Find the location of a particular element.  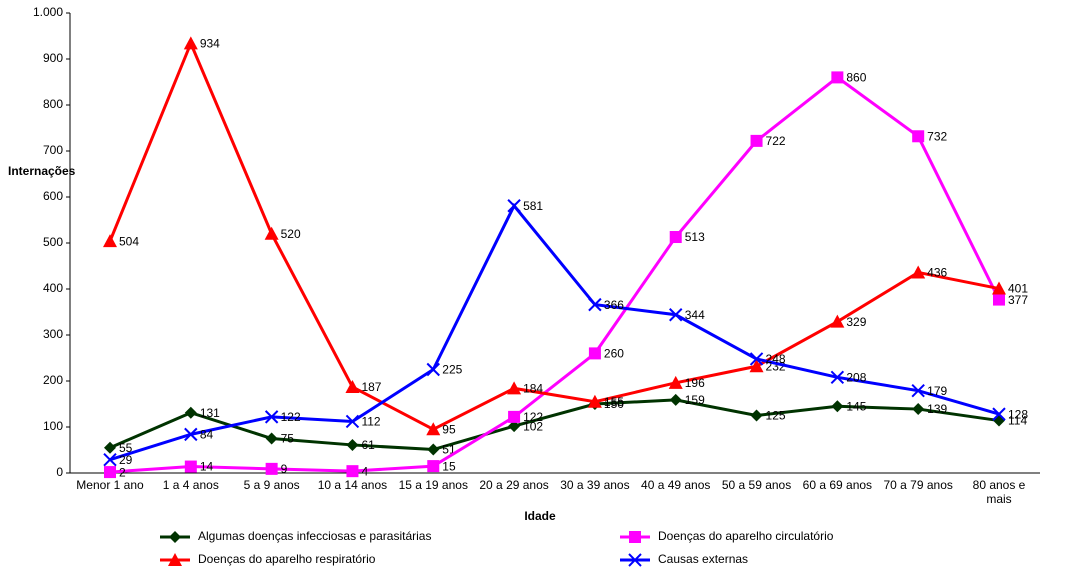

data-label: 131 is located at coordinates (210, 413).